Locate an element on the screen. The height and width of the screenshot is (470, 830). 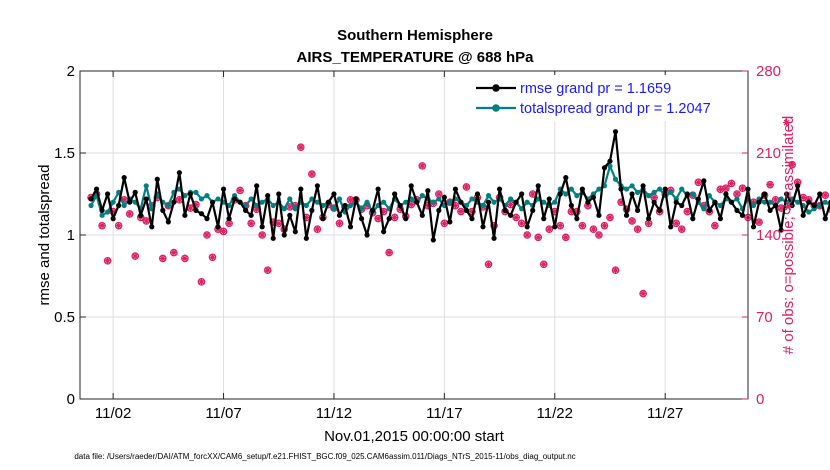
y-tick-label: 0.5 is located at coordinates (64, 317).